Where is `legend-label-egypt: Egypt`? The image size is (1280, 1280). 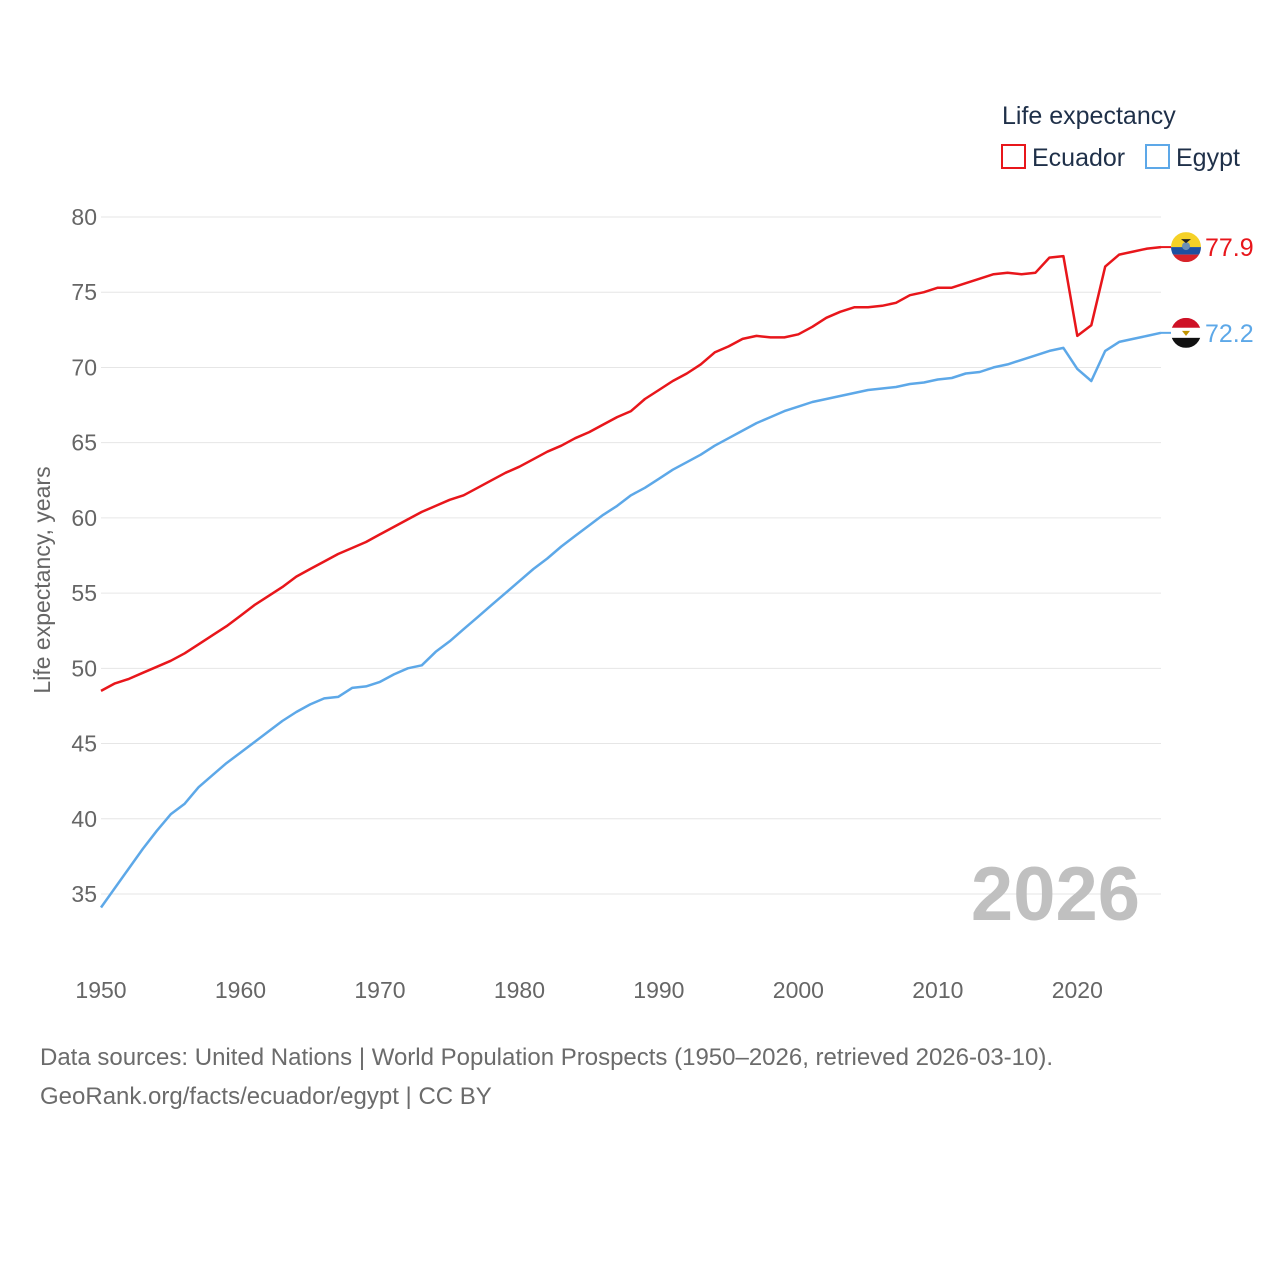
legend-label-egypt: Egypt is located at coordinates (1208, 158).